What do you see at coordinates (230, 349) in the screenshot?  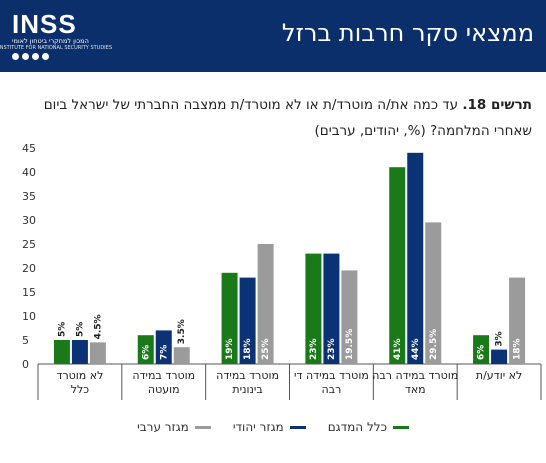 I see `data-label: 19%` at bounding box center [230, 349].